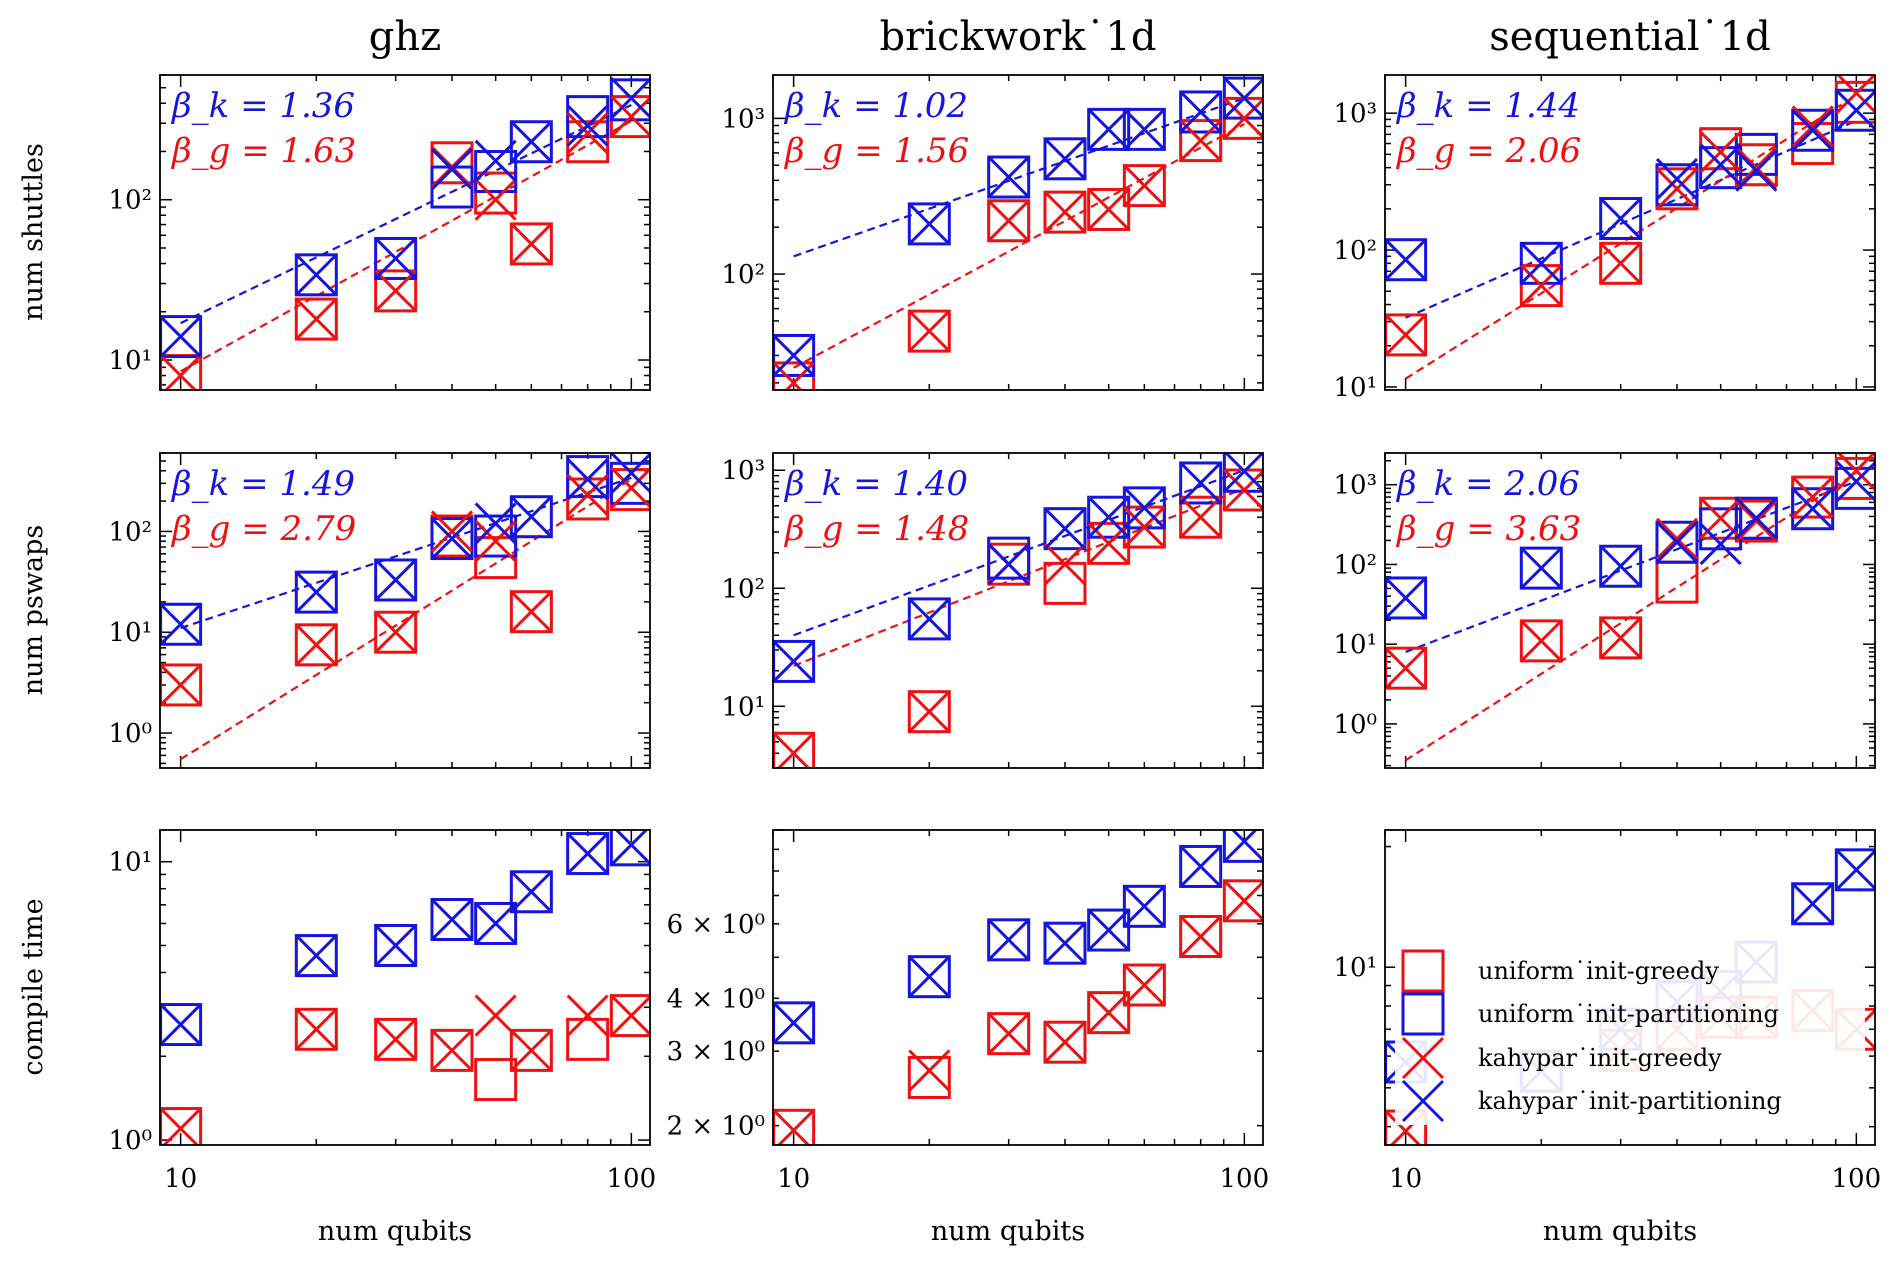 The height and width of the screenshot is (1262, 1891). I want to click on panel-ghz-pswaps: 10⁰ 10¹ 10² β_k = 1.49 β_g = 2.79, so click(379, 610).